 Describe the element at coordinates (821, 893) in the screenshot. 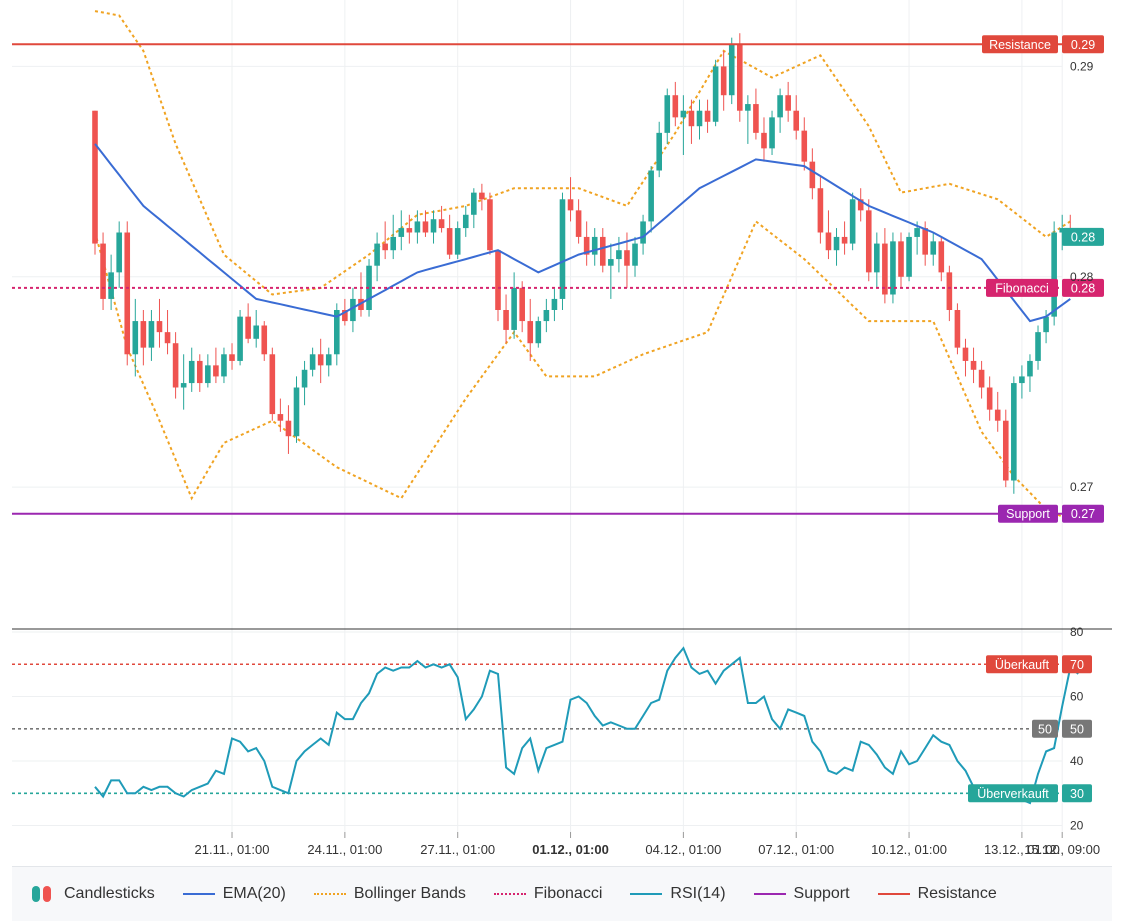

I see `legend-label: Support` at that location.